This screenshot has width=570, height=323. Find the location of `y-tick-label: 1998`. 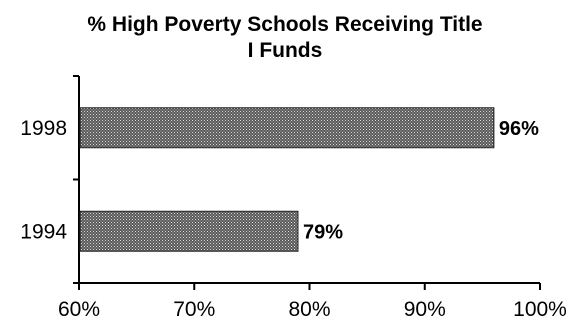

y-tick-label: 1998 is located at coordinates (43, 128).